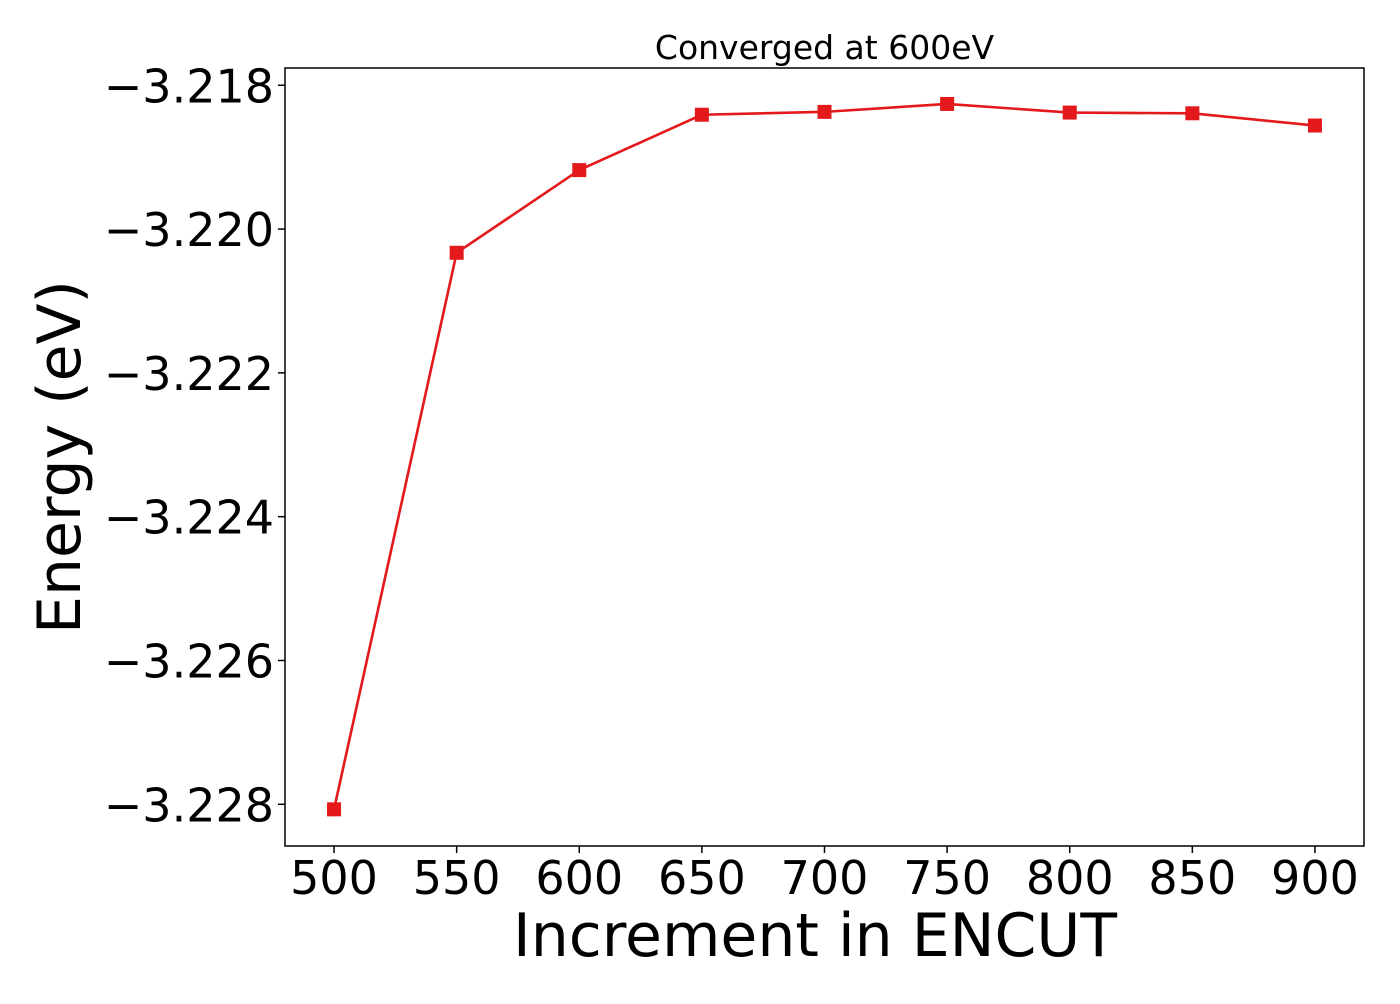 This screenshot has height=1004, width=1400. I want to click on y-axis-ticks: −3.228 −3.226 −3.224 −3.222 −3.220 −3.218, so click(194, 445).